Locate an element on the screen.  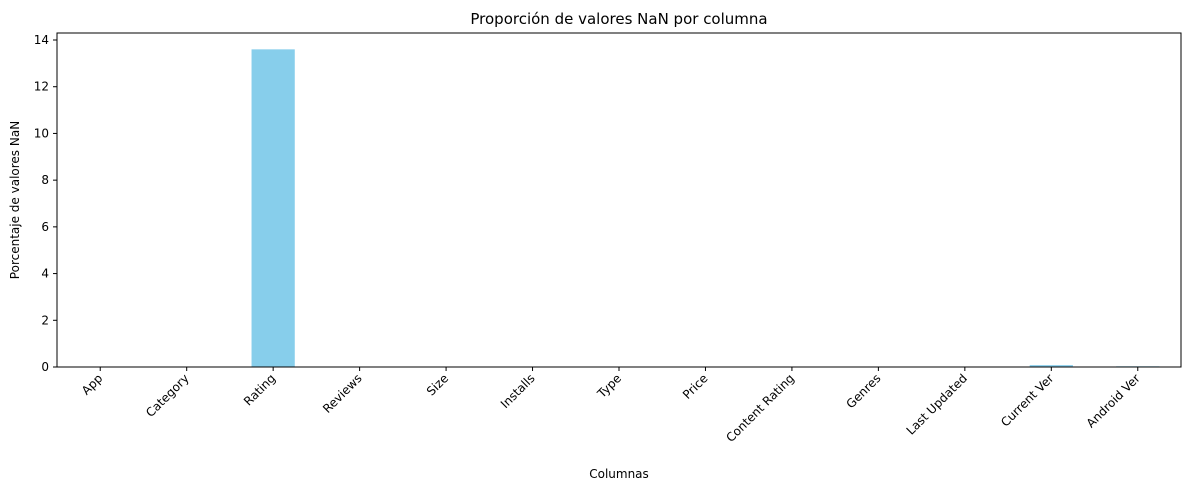
x-tick-label: Size is located at coordinates (437, 384).